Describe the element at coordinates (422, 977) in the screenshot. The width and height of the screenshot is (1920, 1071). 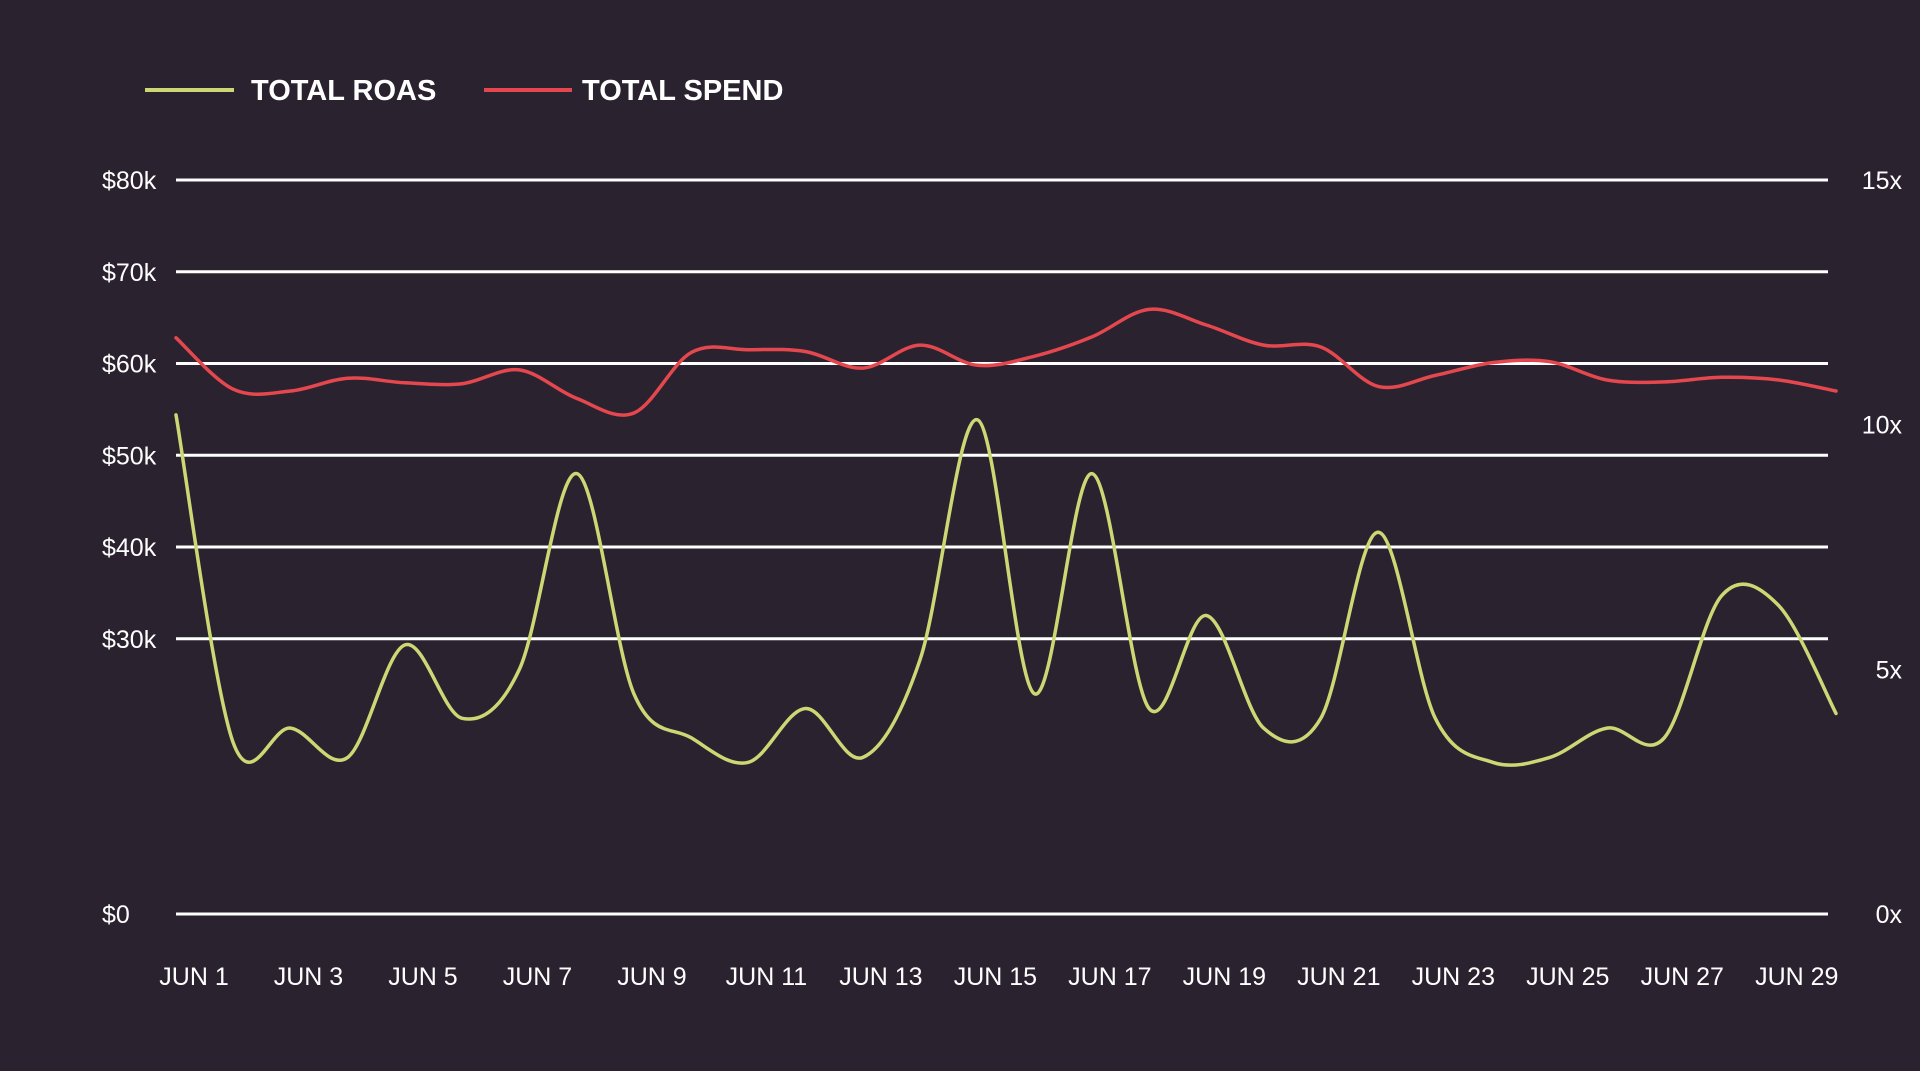
I see `x-tick-label: JUN 5` at that location.